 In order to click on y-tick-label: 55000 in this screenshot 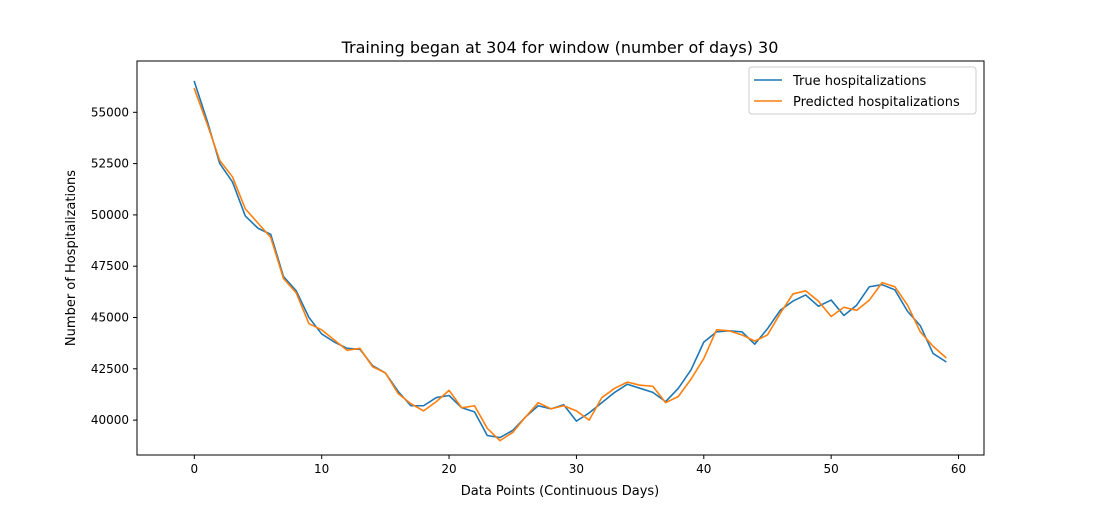, I will do `click(110, 112)`.